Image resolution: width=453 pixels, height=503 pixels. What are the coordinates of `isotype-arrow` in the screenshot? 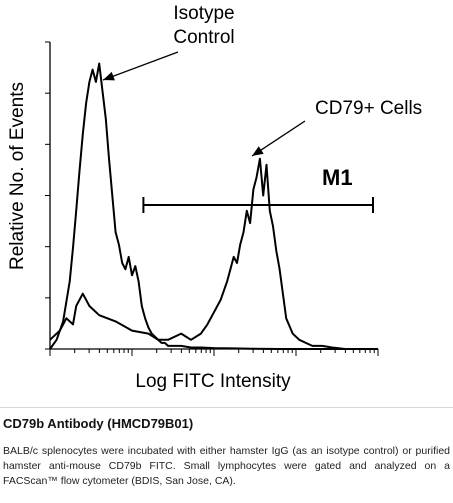 It's located at (140, 66).